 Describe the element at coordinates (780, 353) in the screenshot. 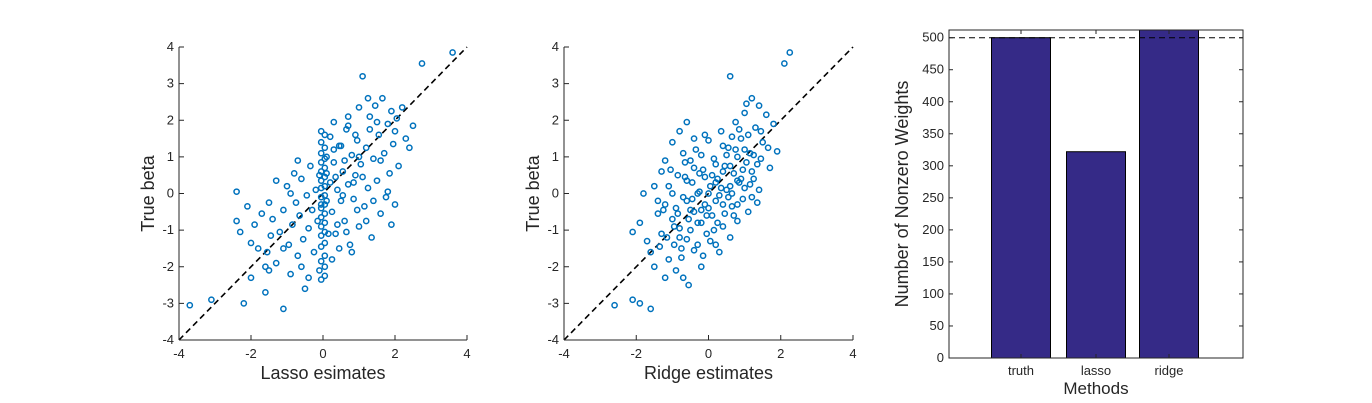

I see `x-tick-label: 2` at that location.